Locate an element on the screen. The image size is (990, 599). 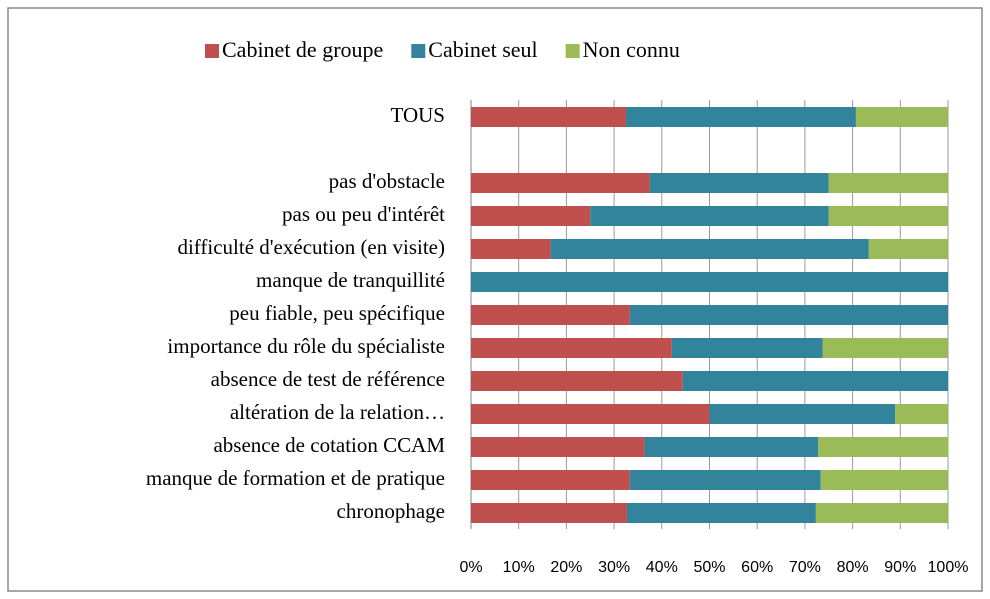
legend-label: Cabinet de groupe is located at coordinates (302, 49).